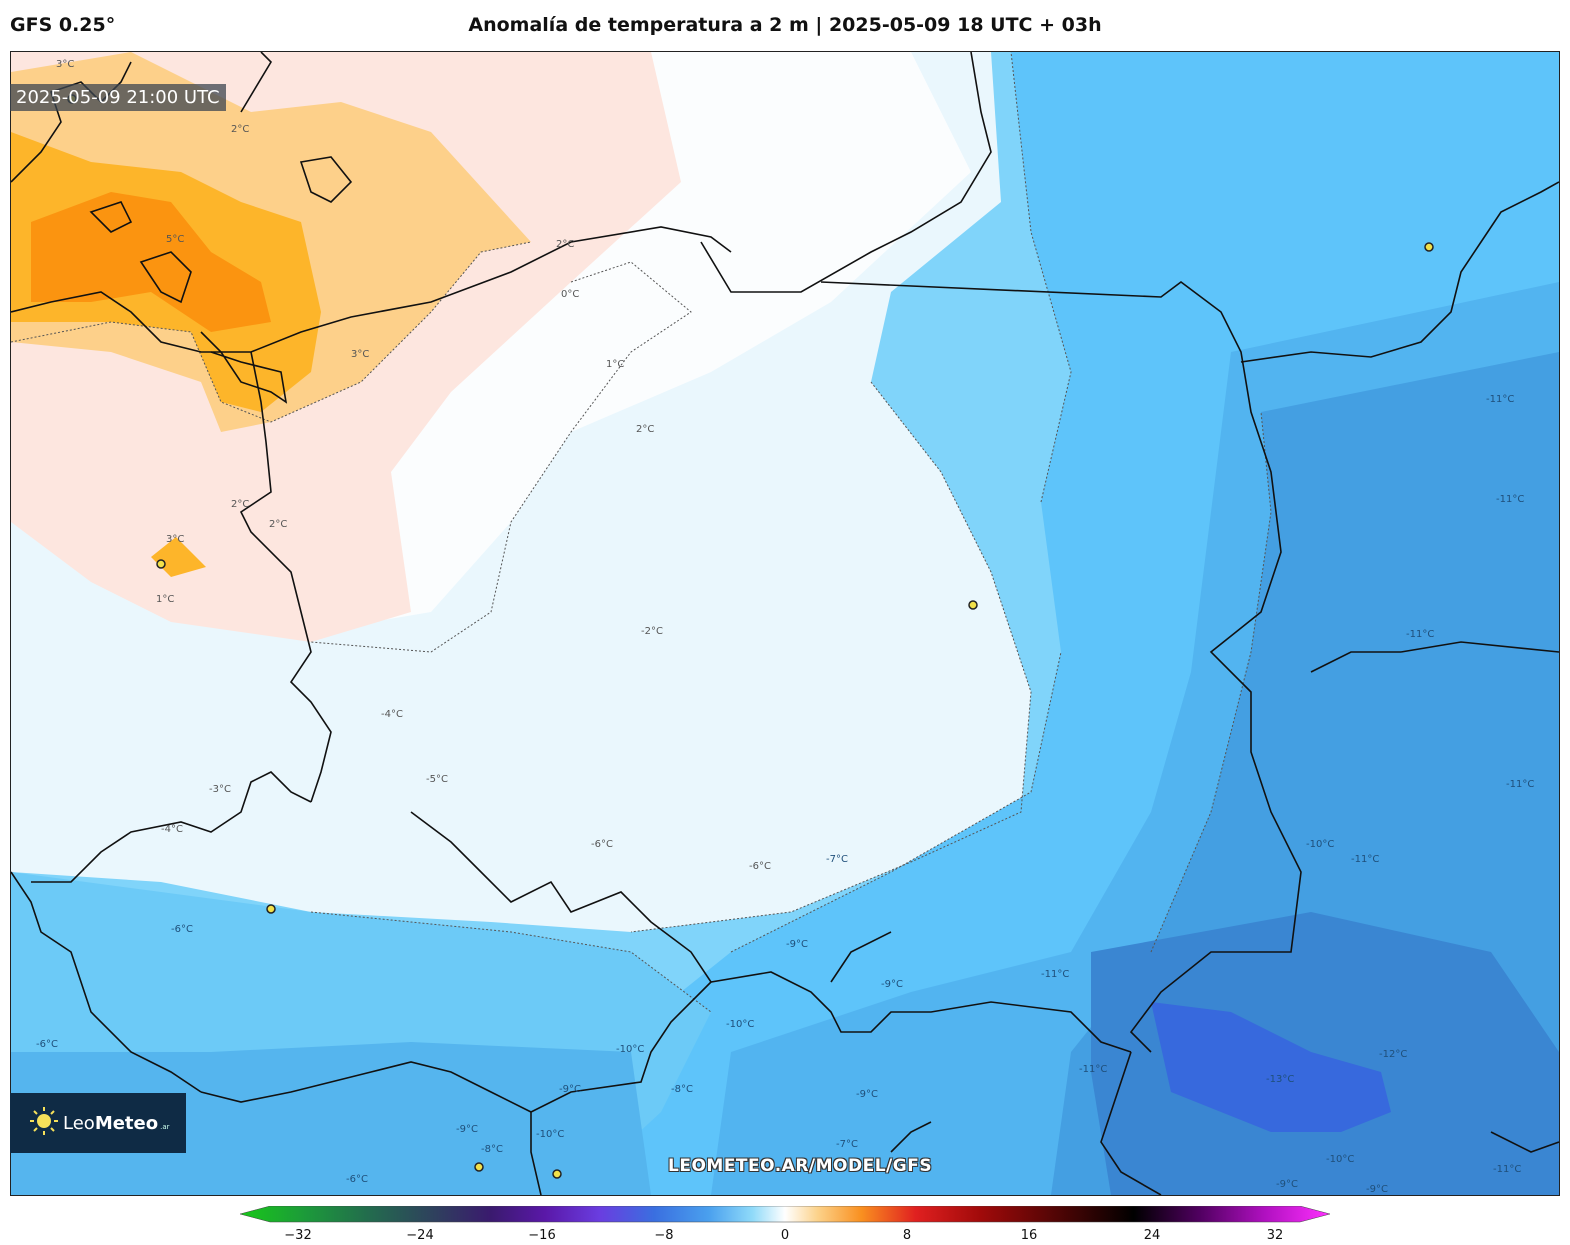 The height and width of the screenshot is (1245, 1570). I want to click on model-label: GFS 0.25°, so click(63, 25).